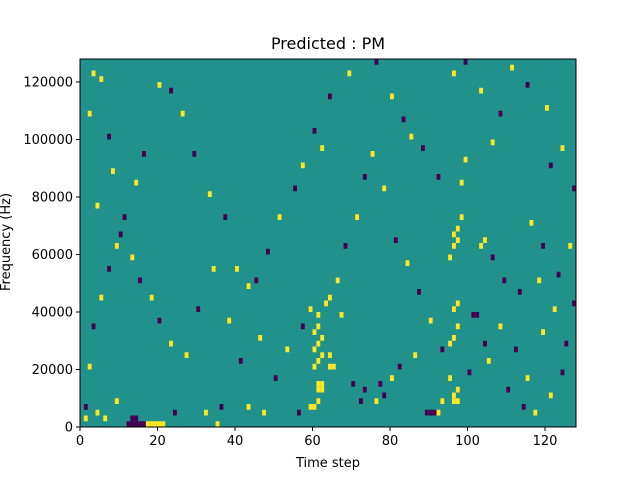 The image size is (640, 480). I want to click on chart-title: Predicted : PM, so click(328, 43).